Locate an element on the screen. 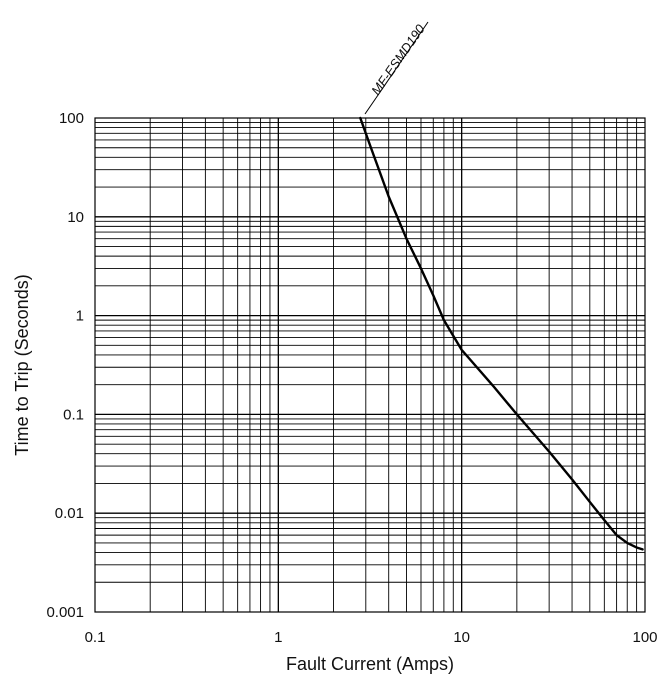 The width and height of the screenshot is (670, 679). x-tick-label: 0.1 is located at coordinates (95, 637).